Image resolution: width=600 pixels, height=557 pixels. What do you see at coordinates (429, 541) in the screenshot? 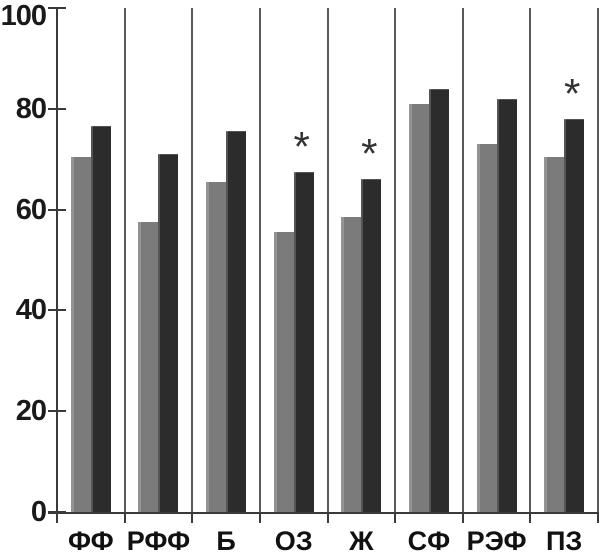
I see `category-label-СФ: СФ` at bounding box center [429, 541].